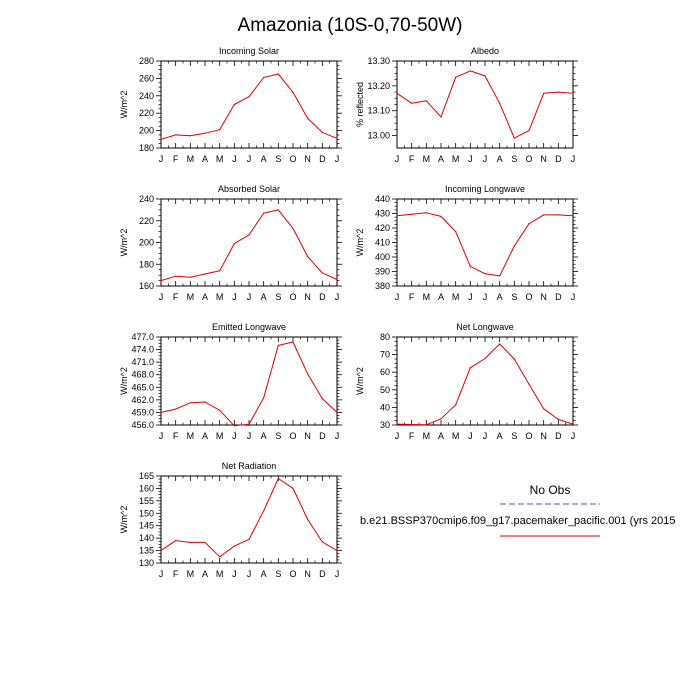 The width and height of the screenshot is (700, 700). Describe the element at coordinates (378, 136) in the screenshot. I see `y-tick-label: 13.00` at that location.